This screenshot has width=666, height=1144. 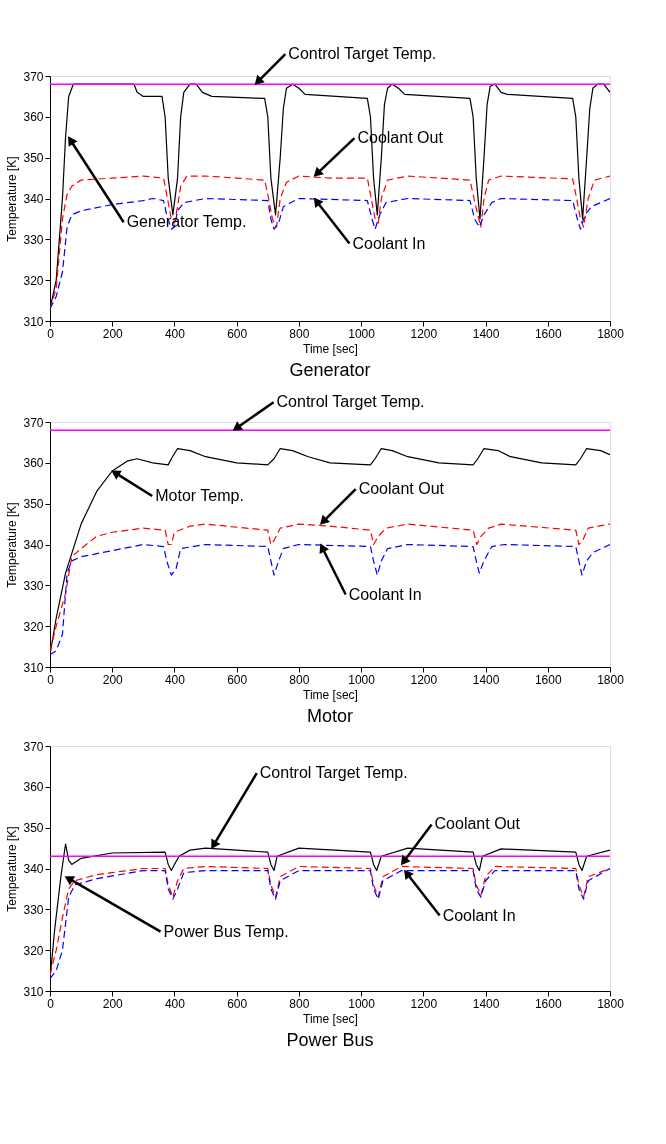 I want to click on annotation: Generator Temp., so click(x=186, y=222).